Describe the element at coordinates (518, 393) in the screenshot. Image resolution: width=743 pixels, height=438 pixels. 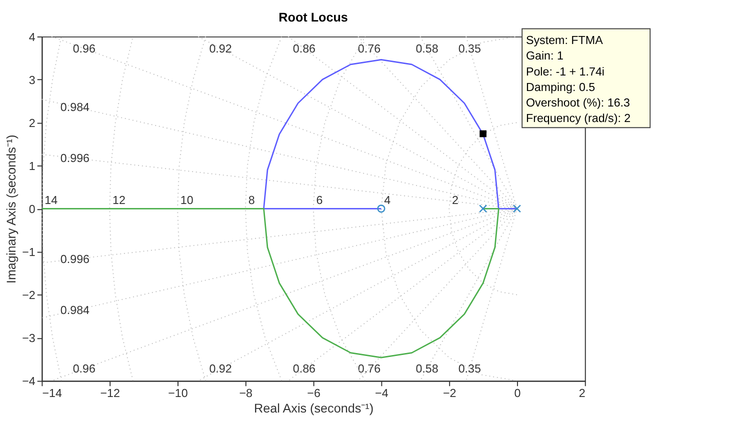
I see `x-tick-label: 0` at that location.